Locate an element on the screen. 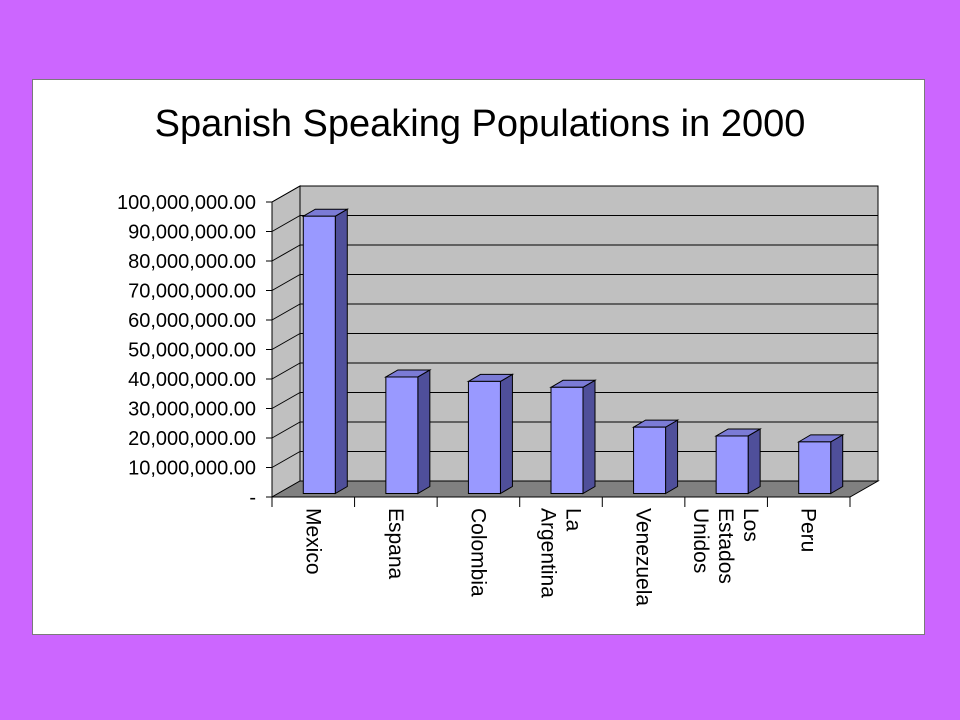 This screenshot has height=720, width=960. y-tick-label: 30,000,000.00 is located at coordinates (192, 410).